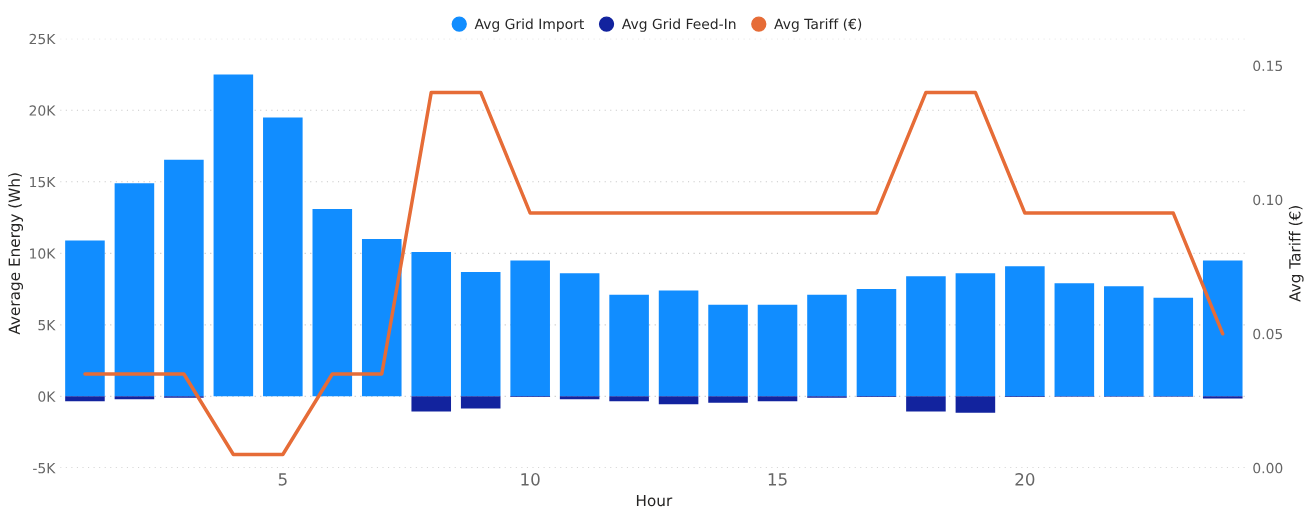  I want to click on x-axis-title: Hour, so click(654, 500).